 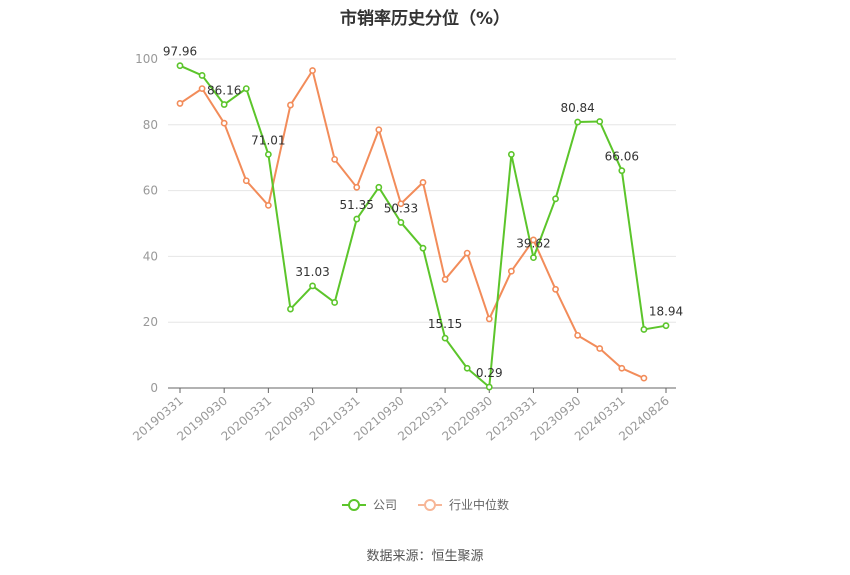 I want to click on data-source: 数据来源：恒生聚源, so click(x=425, y=556).